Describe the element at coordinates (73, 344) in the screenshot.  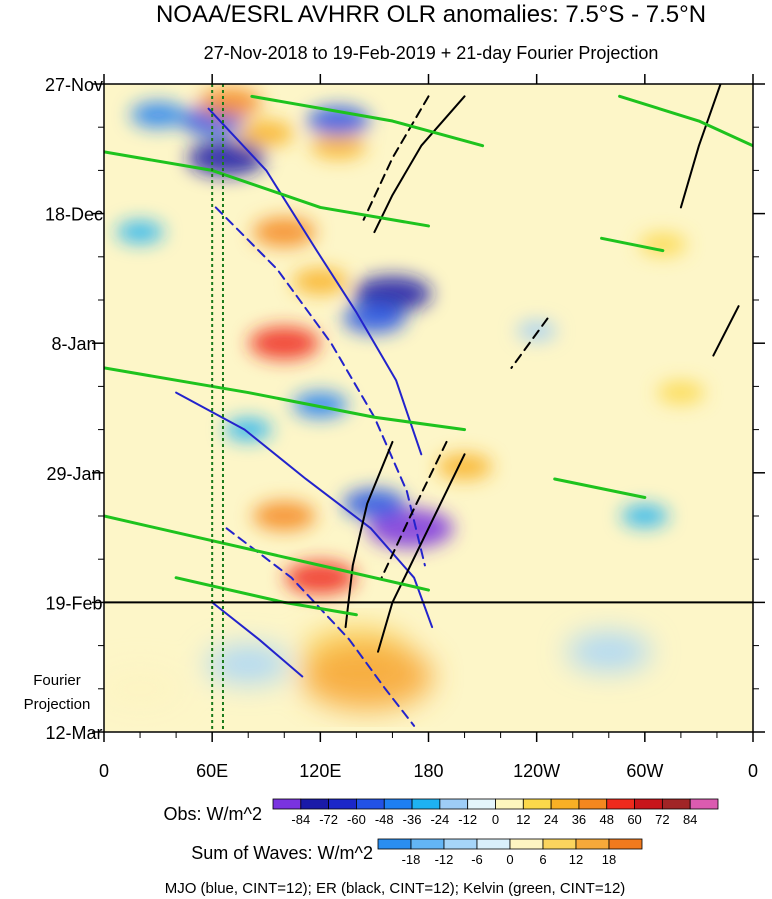
I see `y-tick-label: 8-Jan` at that location.